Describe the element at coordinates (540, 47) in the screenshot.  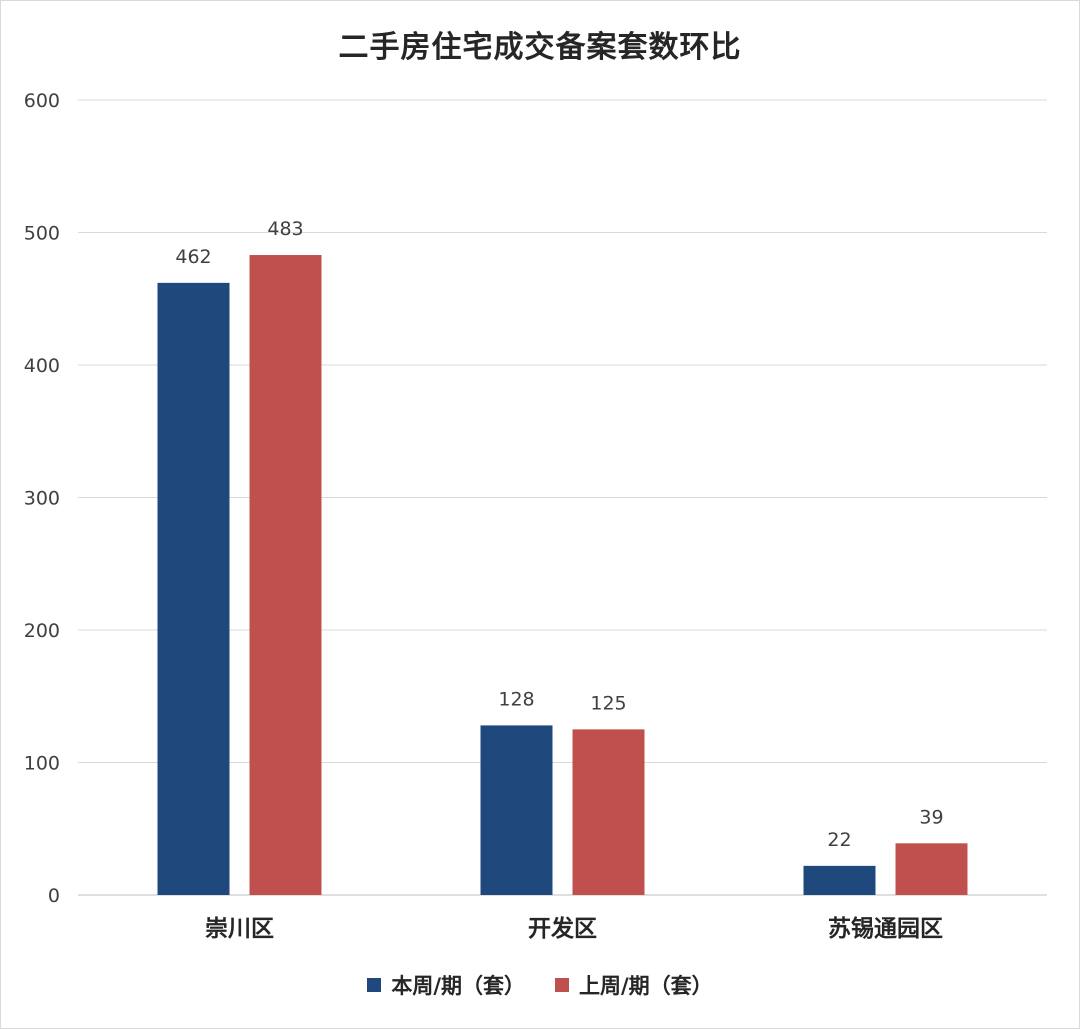
I see `chart-title: 二手房住宅成交备案套数环比` at that location.